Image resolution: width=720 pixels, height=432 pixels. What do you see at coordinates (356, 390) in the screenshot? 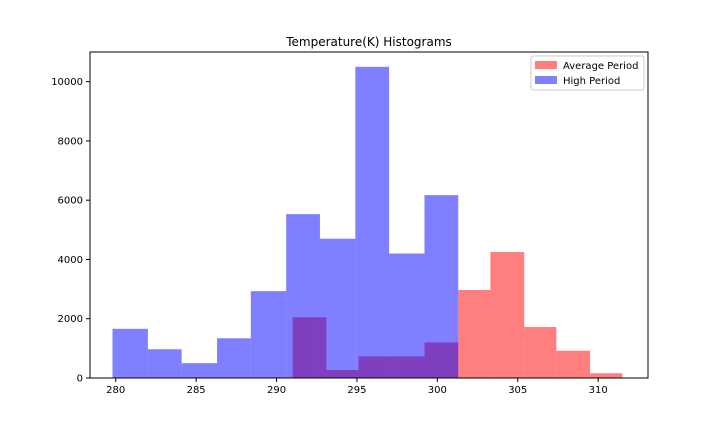
I see `x-tick-label-3: 295` at bounding box center [356, 390].